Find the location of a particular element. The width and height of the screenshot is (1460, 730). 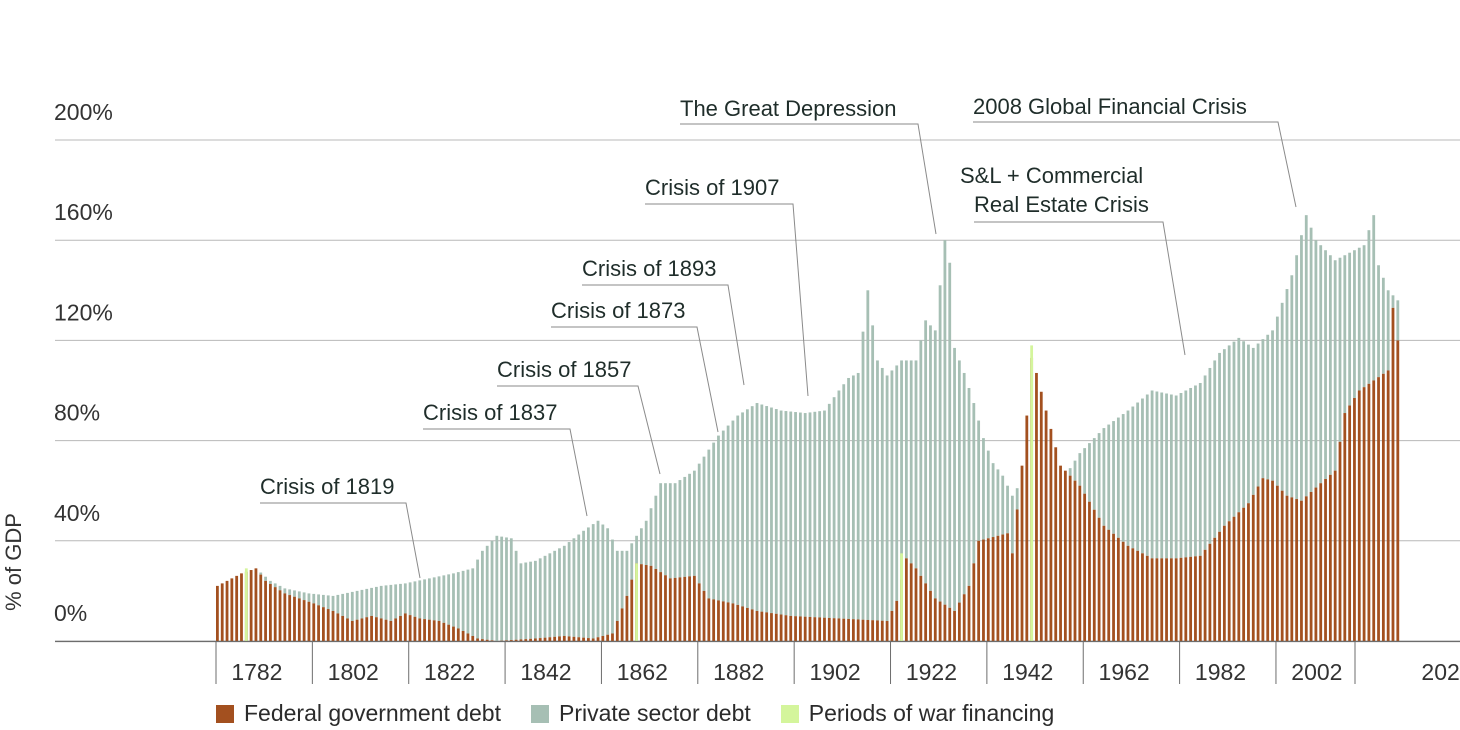

annotation: Crisis of 1857 is located at coordinates (579, 416).